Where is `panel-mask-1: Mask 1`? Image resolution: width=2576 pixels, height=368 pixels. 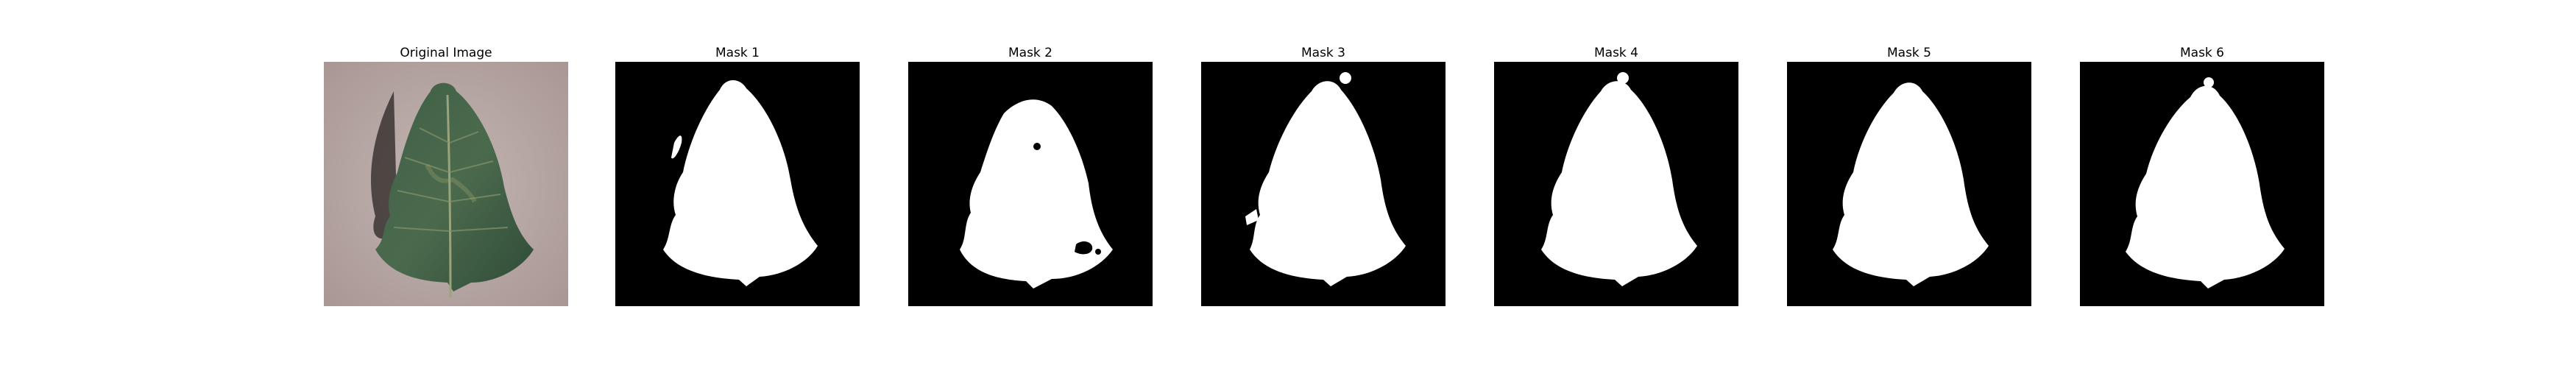
panel-mask-1: Mask 1 is located at coordinates (737, 175).